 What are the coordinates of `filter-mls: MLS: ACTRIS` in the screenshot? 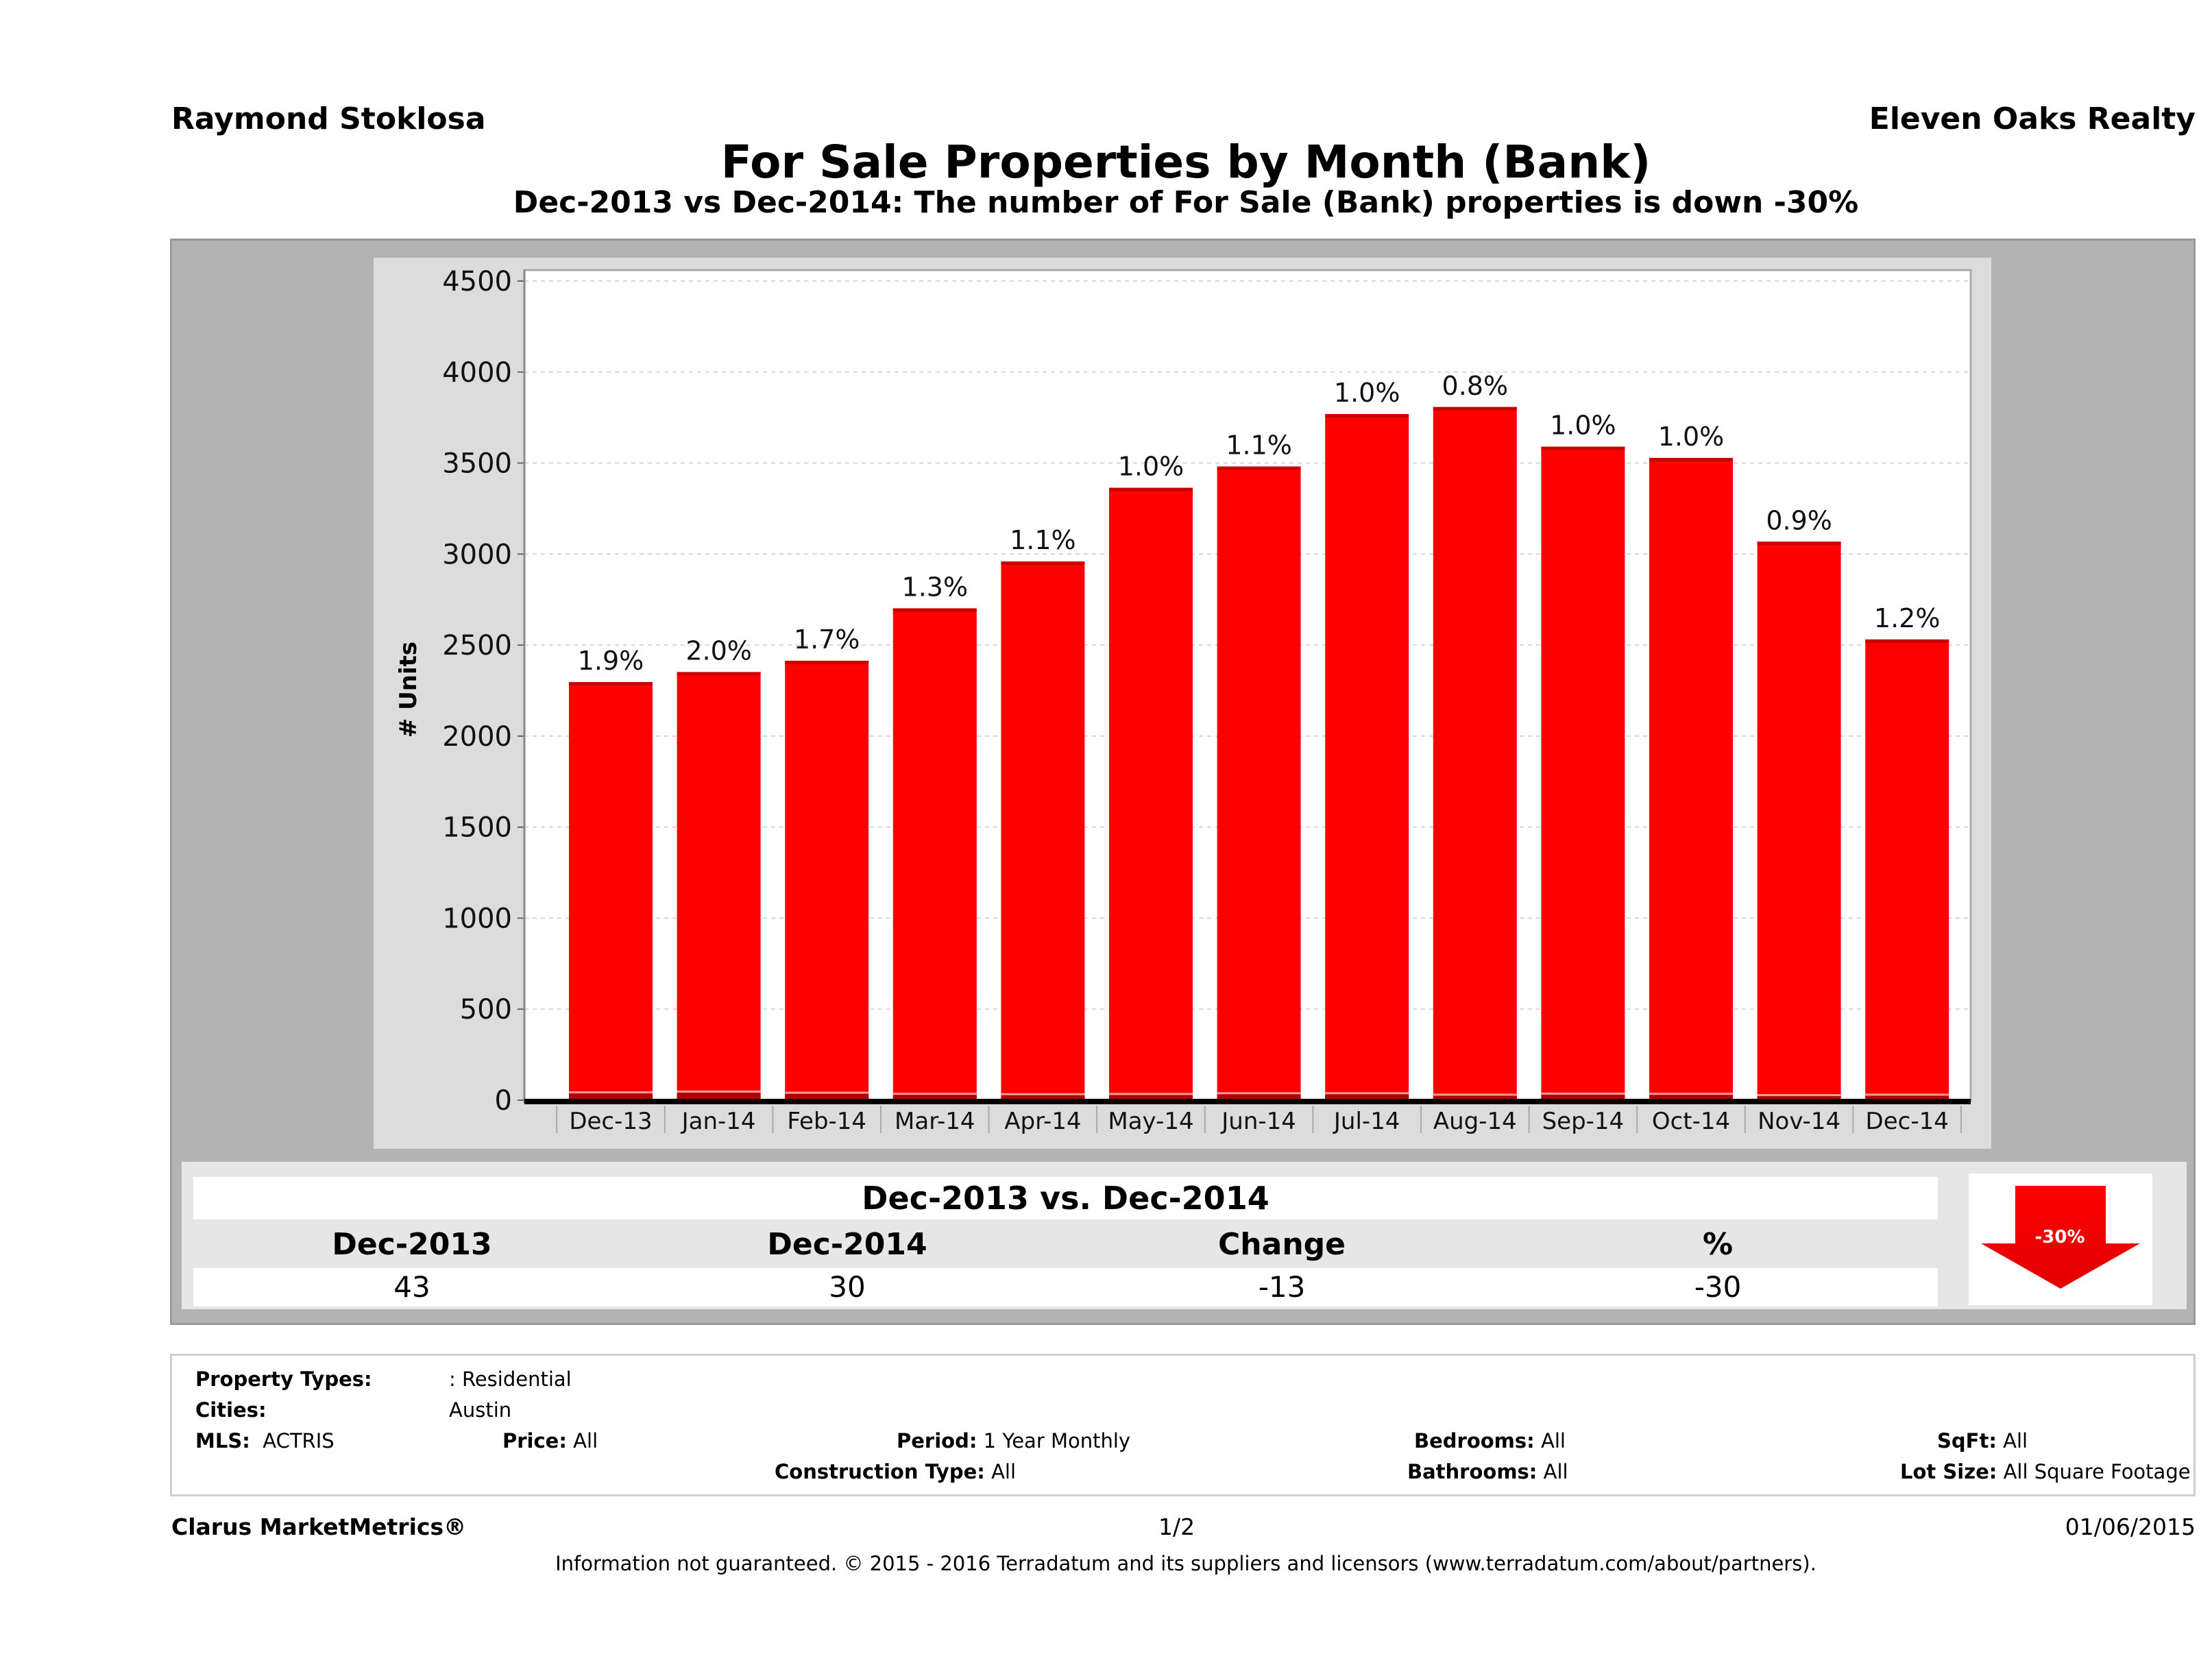 It's located at (265, 1440).